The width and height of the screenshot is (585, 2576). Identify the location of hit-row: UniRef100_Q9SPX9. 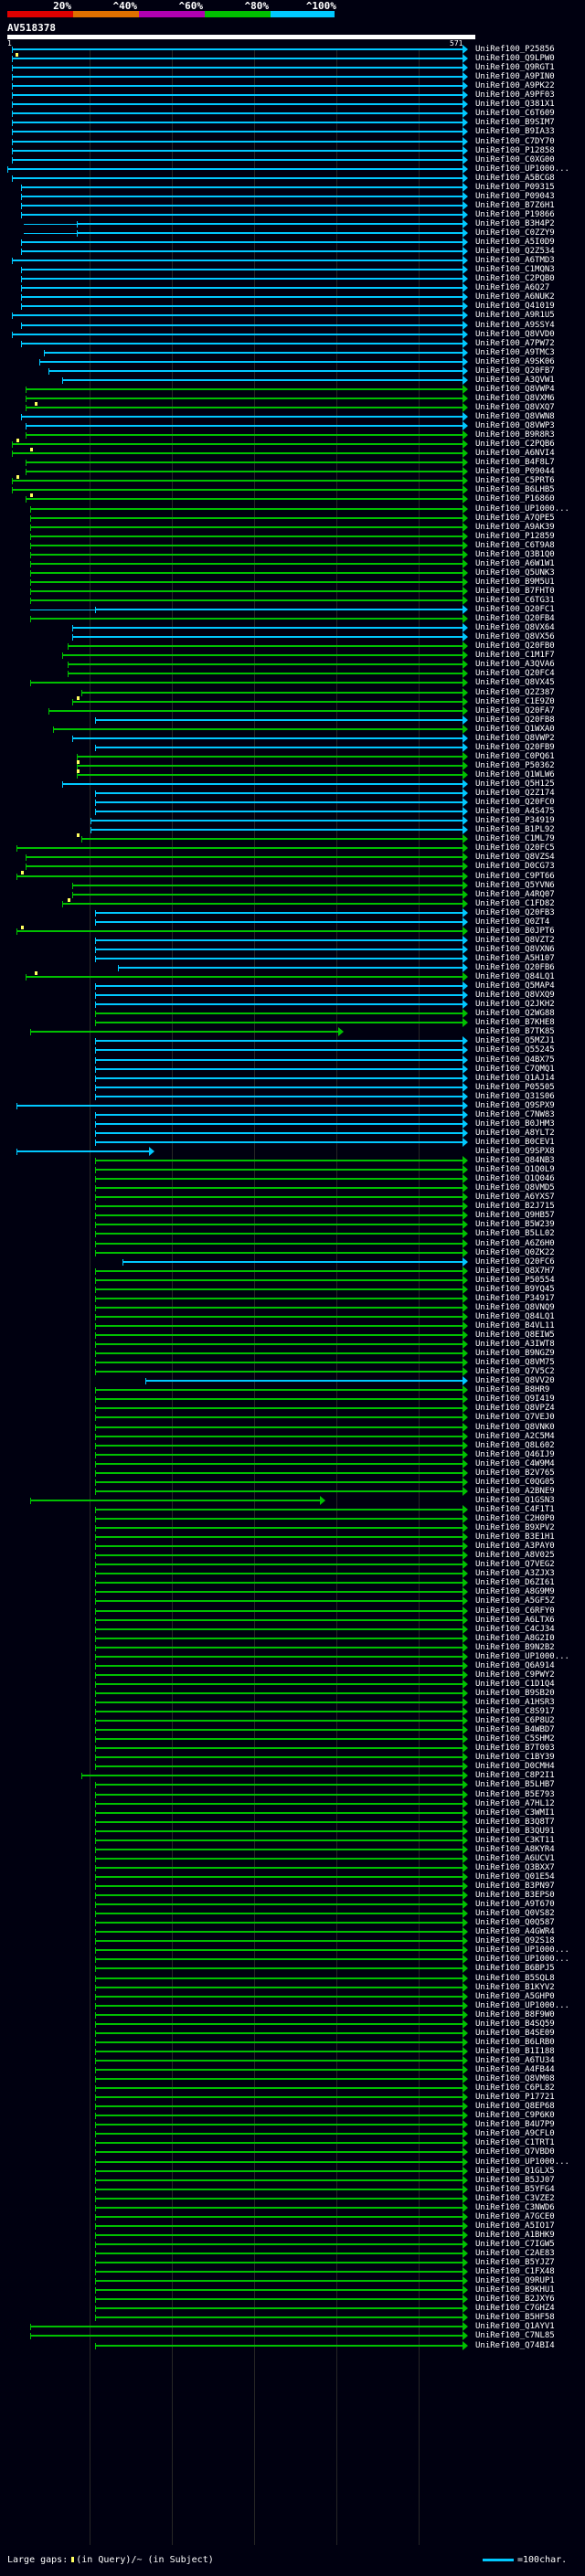
(293, 1105).